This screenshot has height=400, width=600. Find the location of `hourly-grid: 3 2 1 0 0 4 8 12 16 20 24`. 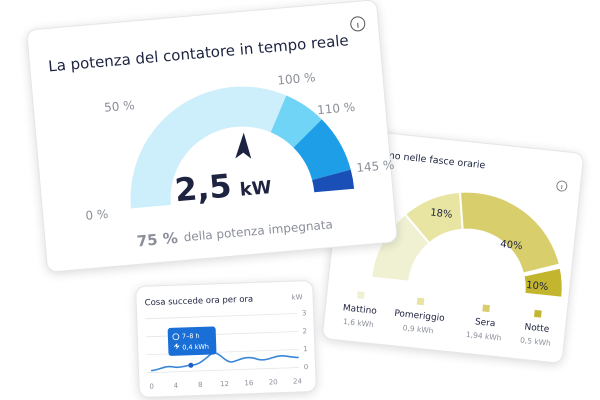

hourly-grid: 3 2 1 0 0 4 8 12 16 20 24 is located at coordinates (227, 350).